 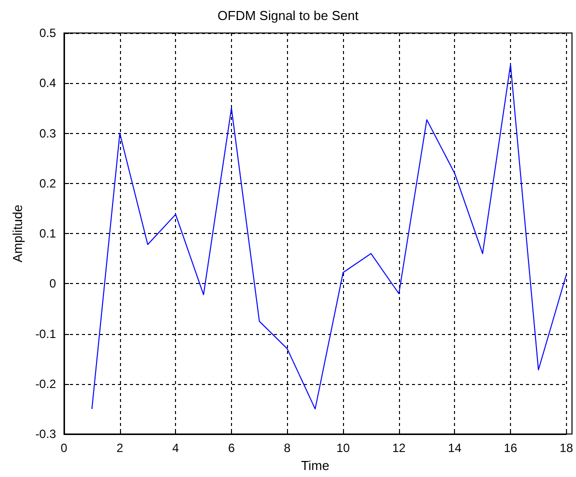 I want to click on y-axis-title: Amplitude, so click(x=17, y=233).